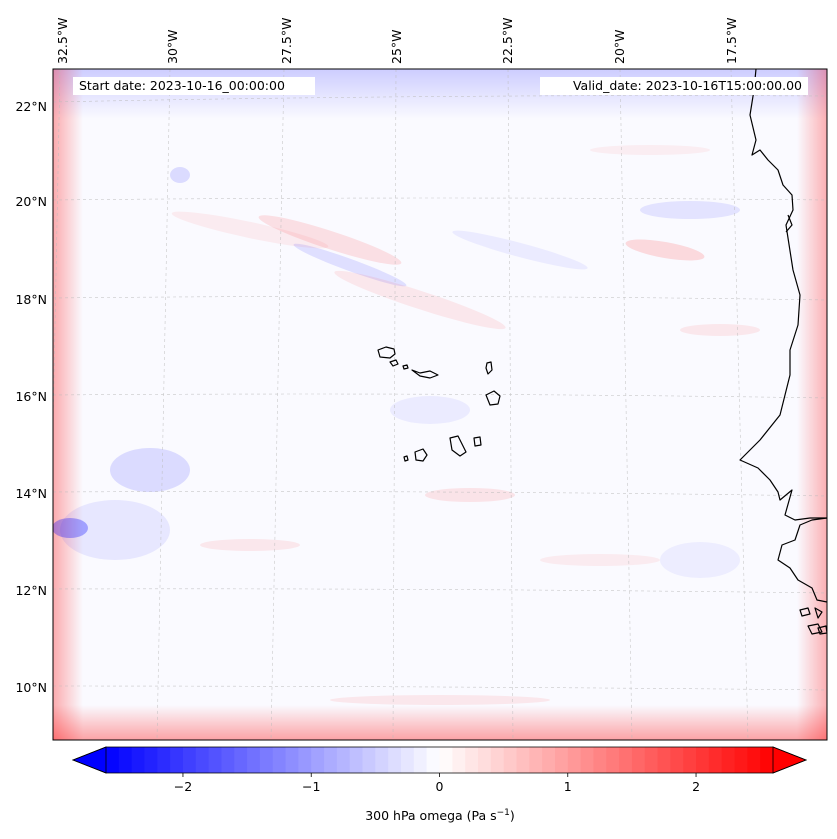  I want to click on lon-tick-17.5w: 17.5°W, so click(731, 41).